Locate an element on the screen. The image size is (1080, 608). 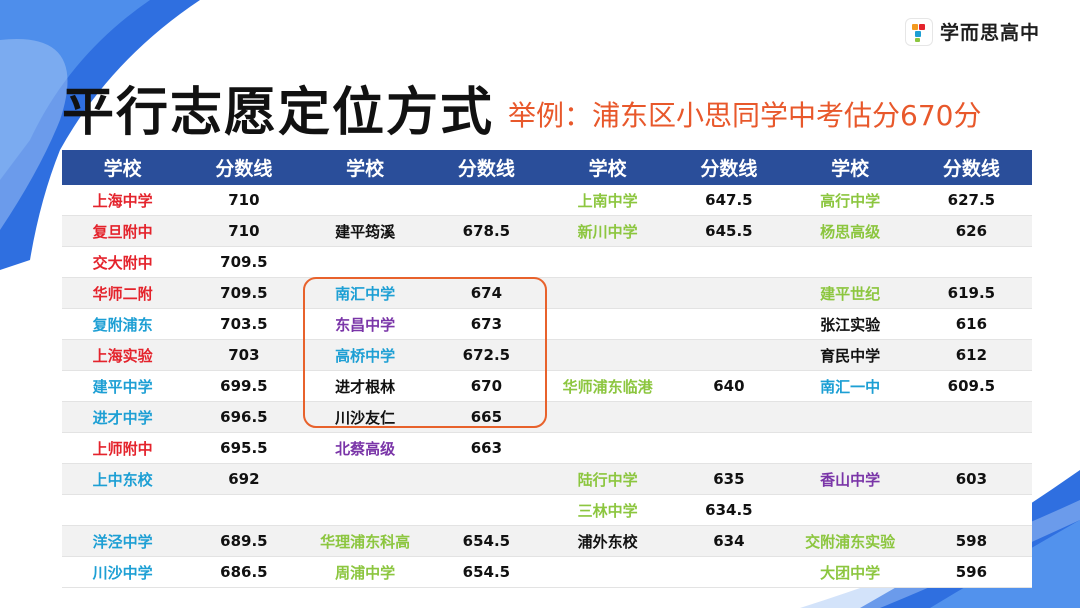
school-name-cell: 进才根林 is located at coordinates (365, 386).